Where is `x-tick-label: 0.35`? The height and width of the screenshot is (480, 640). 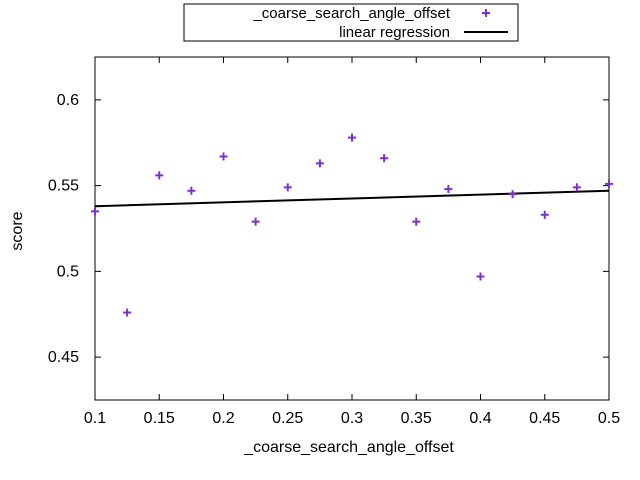 x-tick-label: 0.35 is located at coordinates (416, 418).